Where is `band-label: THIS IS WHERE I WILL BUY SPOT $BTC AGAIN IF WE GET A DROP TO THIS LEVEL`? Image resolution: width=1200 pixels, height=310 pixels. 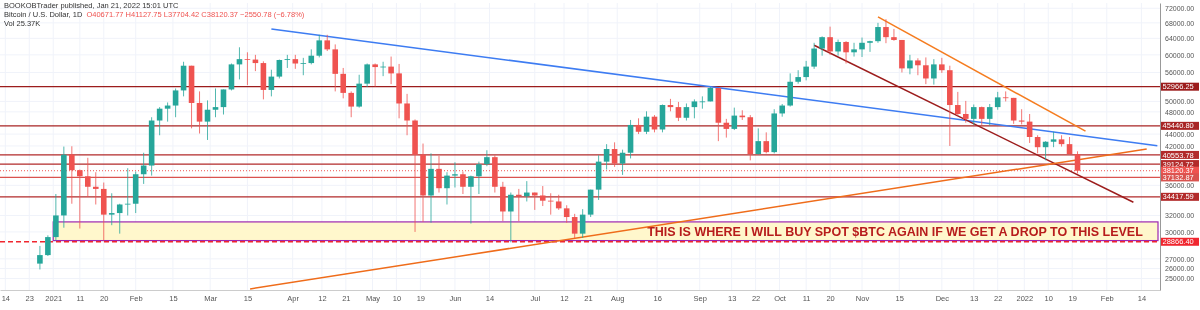
band-label: THIS IS WHERE I WILL BUY SPOT $BTC AGAIN IF WE GET A DROP TO THIS LEVEL is located at coordinates (895, 231).